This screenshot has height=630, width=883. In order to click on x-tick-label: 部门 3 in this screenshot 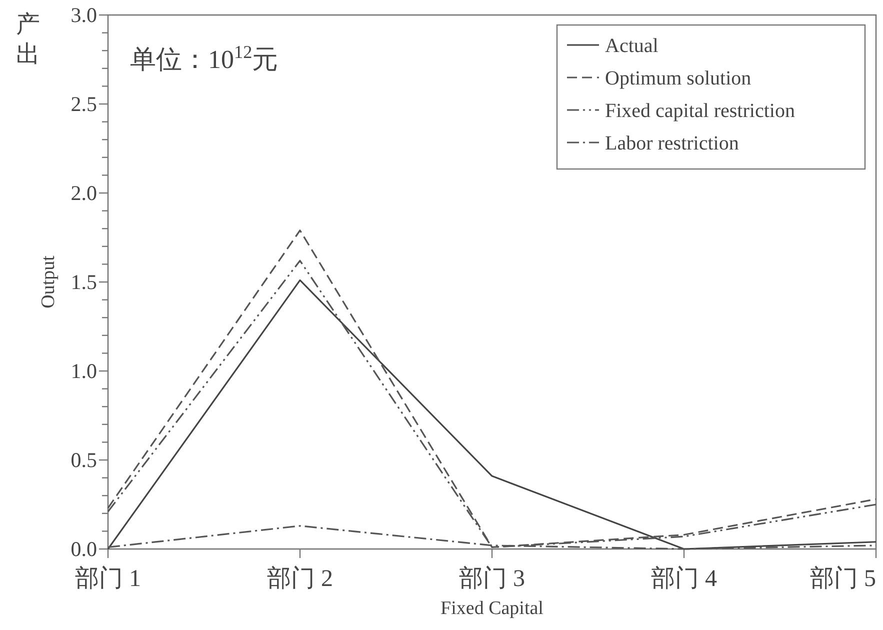, I will do `click(492, 578)`.